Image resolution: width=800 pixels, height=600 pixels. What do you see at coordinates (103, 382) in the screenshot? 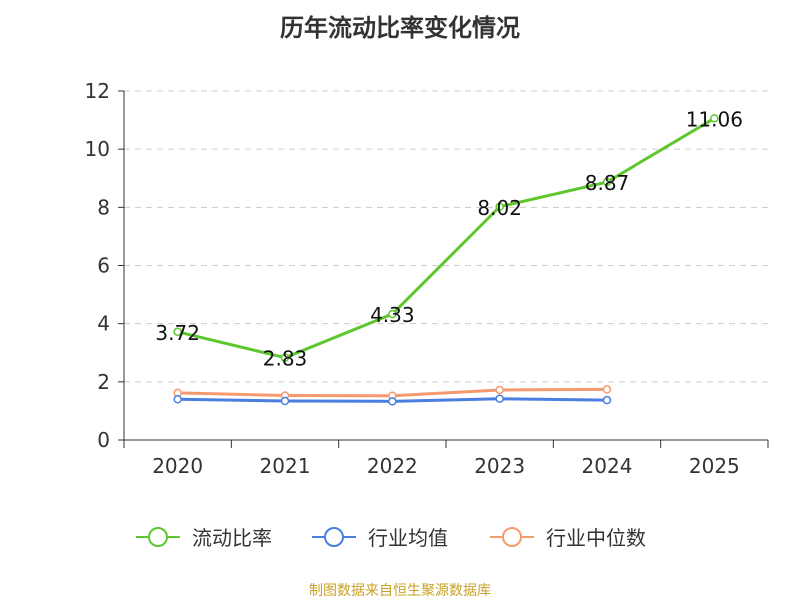
I see `y-tick-label: 2` at bounding box center [103, 382].